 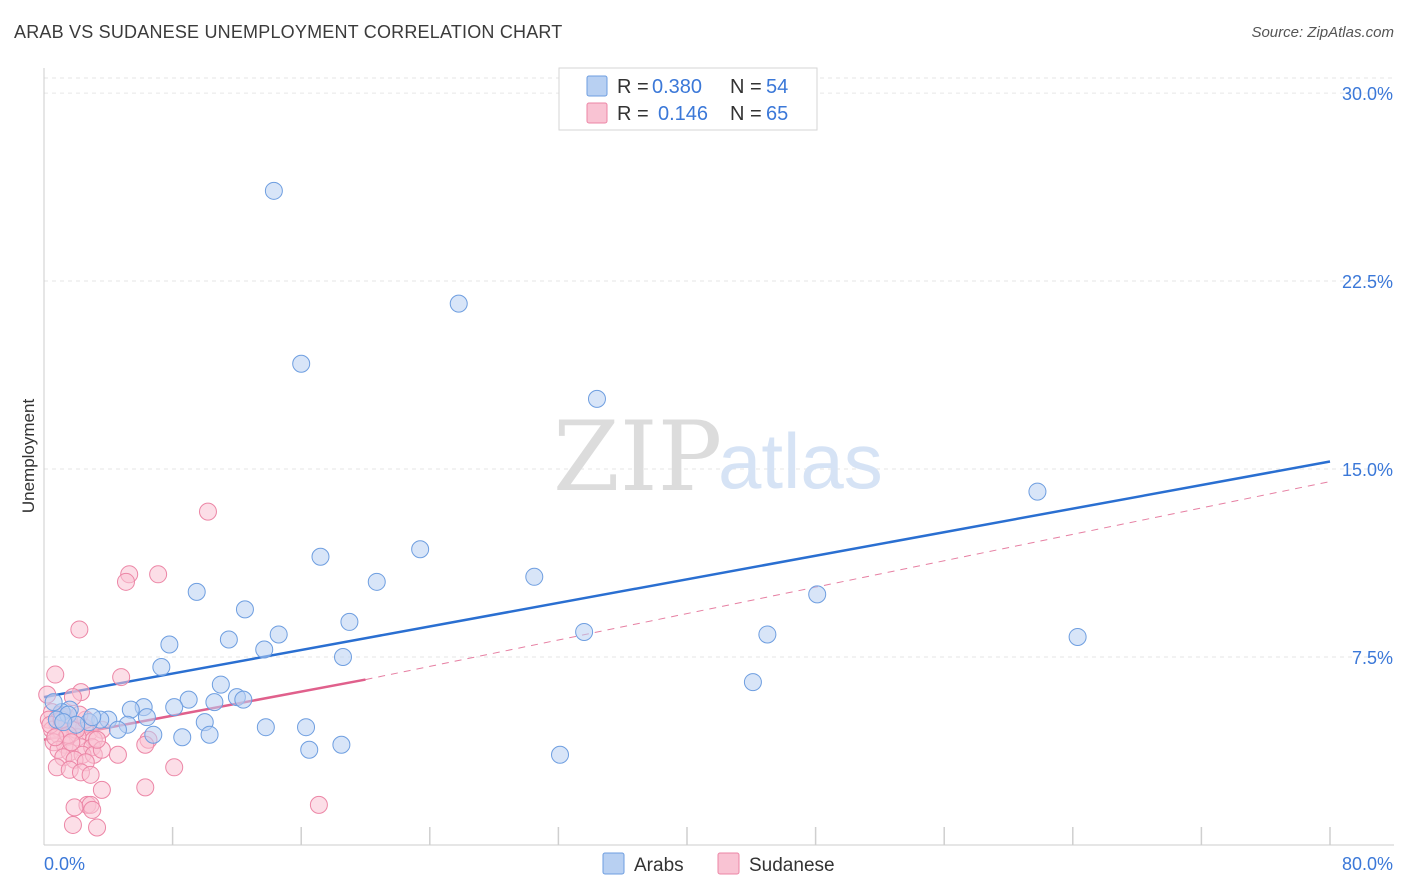 What do you see at coordinates (800, 461) in the screenshot?
I see `watermark-atlas: atlas` at bounding box center [800, 461].